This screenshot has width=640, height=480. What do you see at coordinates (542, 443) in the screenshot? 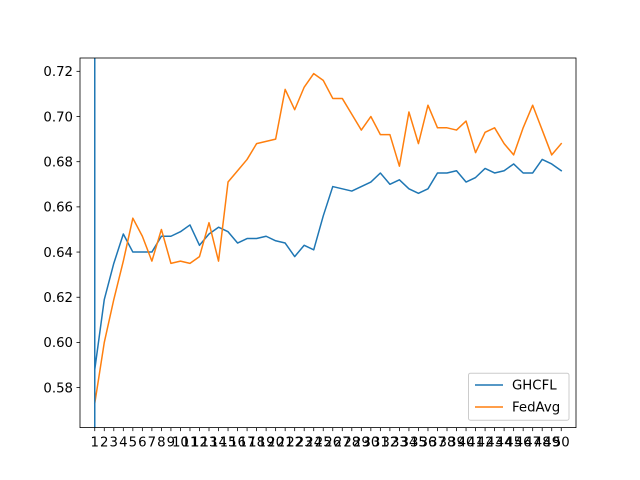
I see `x-tick-label: 48` at bounding box center [542, 443].